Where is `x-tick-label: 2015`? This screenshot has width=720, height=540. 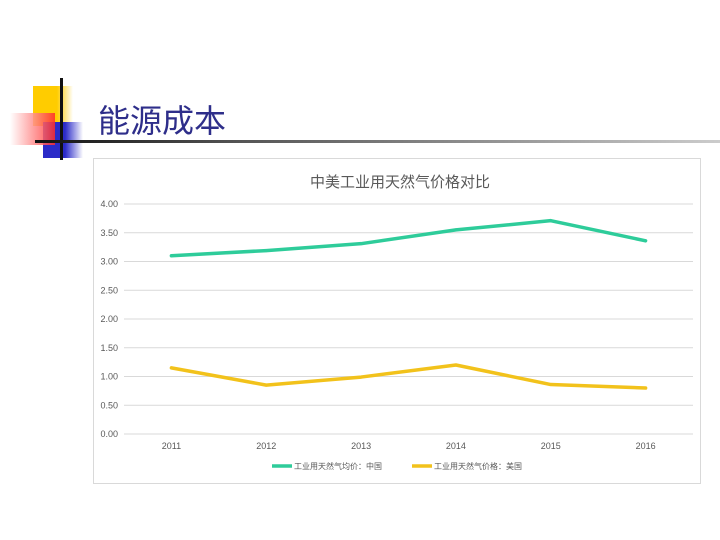 x-tick-label: 2015 is located at coordinates (551, 446).